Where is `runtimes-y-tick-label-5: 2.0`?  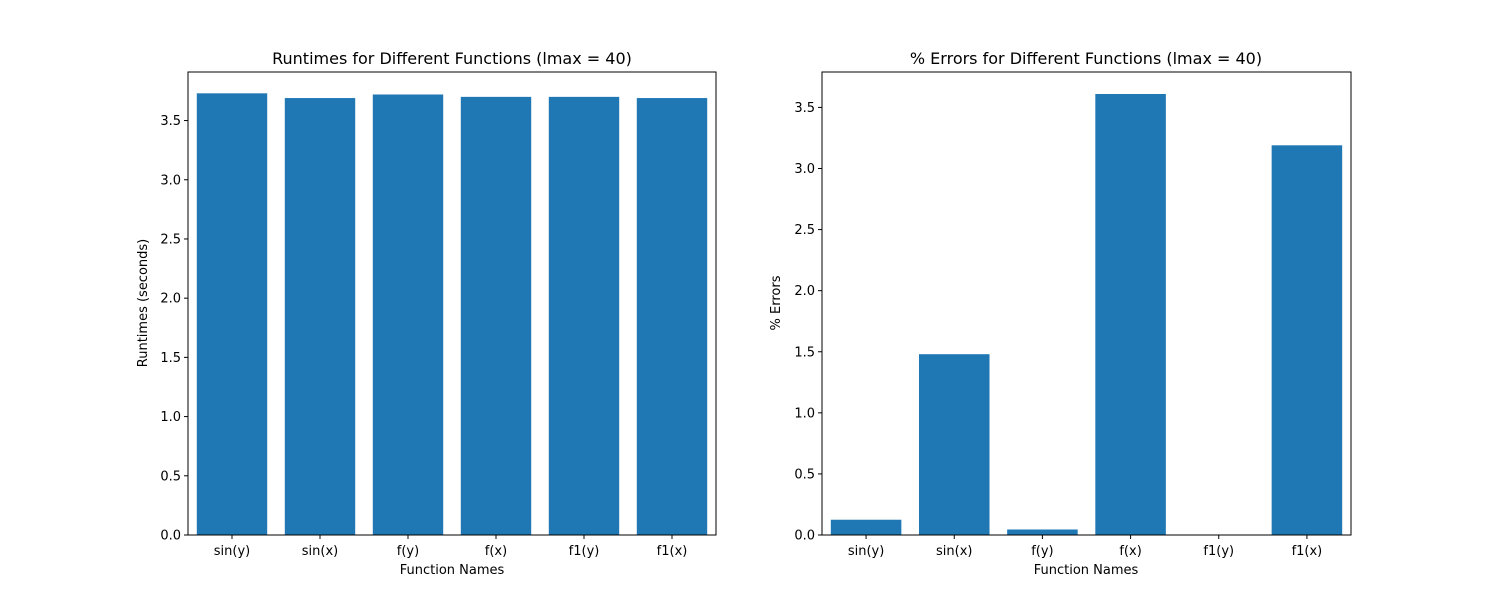
runtimes-y-tick-label-5: 2.0 is located at coordinates (170, 299).